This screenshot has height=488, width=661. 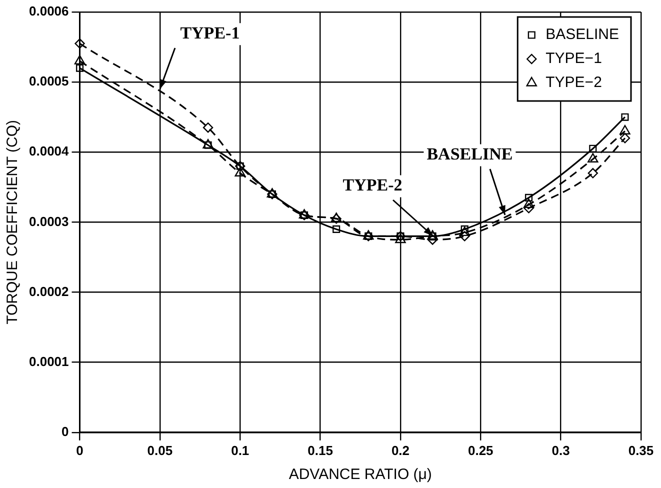 What do you see at coordinates (360, 475) in the screenshot?
I see `x-axis-title: ADVANCE RATIO (μ)` at bounding box center [360, 475].